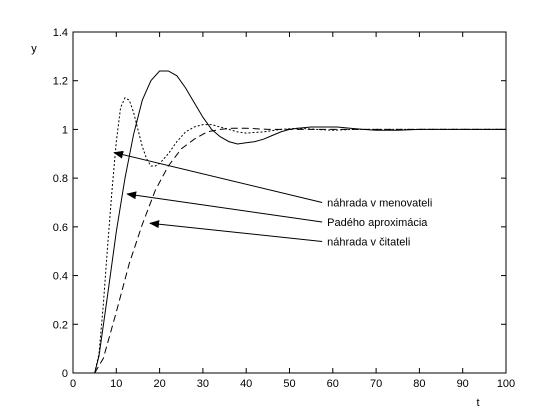 This screenshot has width=560, height=420. I want to click on y-tick-label: 0, so click(65, 374).